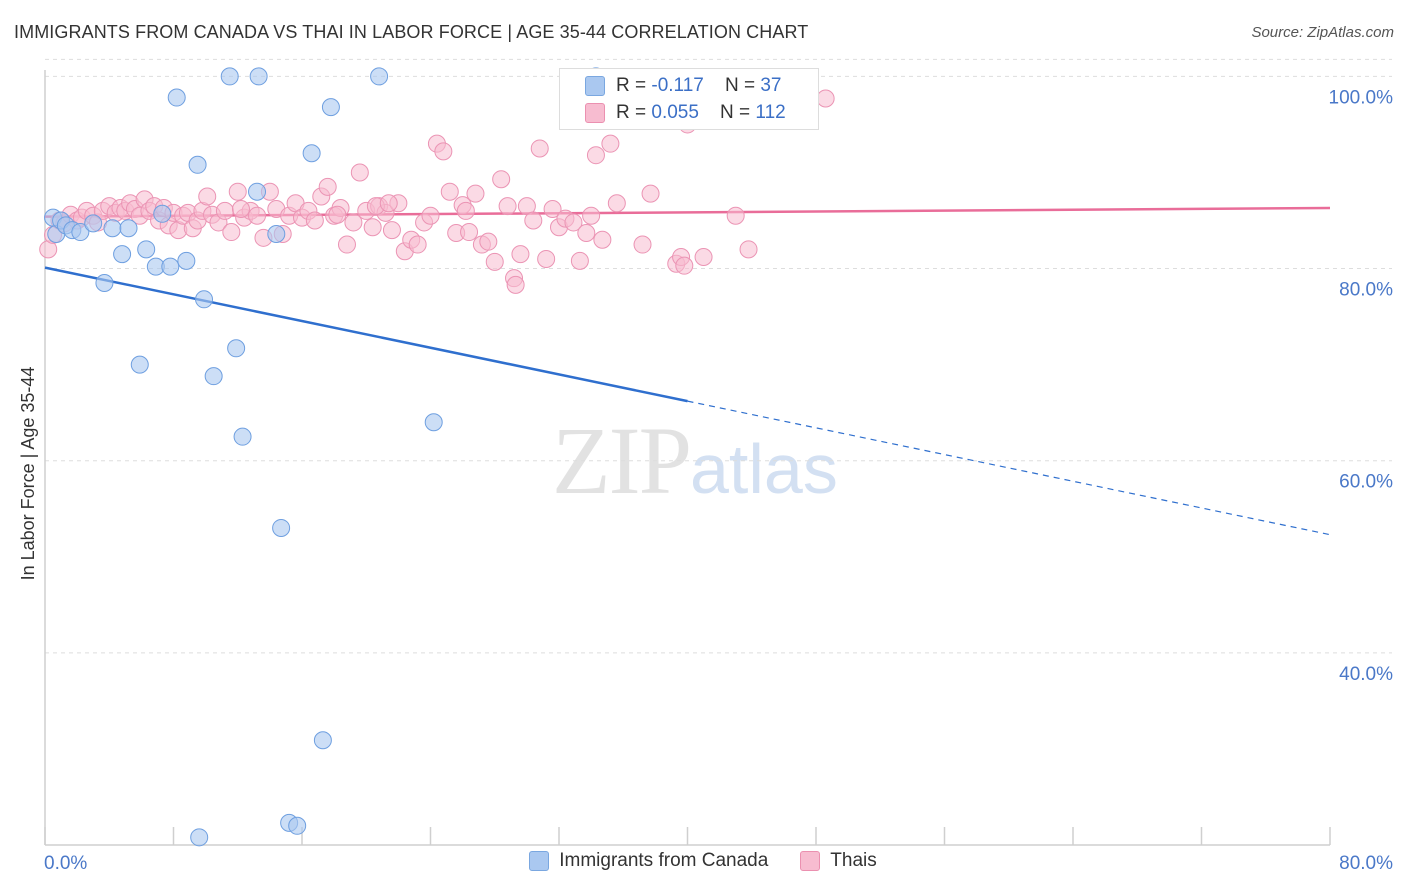 Image resolution: width=1406 pixels, height=892 pixels. Describe the element at coordinates (742, 85) in the screenshot. I see `n-label: N =` at that location.